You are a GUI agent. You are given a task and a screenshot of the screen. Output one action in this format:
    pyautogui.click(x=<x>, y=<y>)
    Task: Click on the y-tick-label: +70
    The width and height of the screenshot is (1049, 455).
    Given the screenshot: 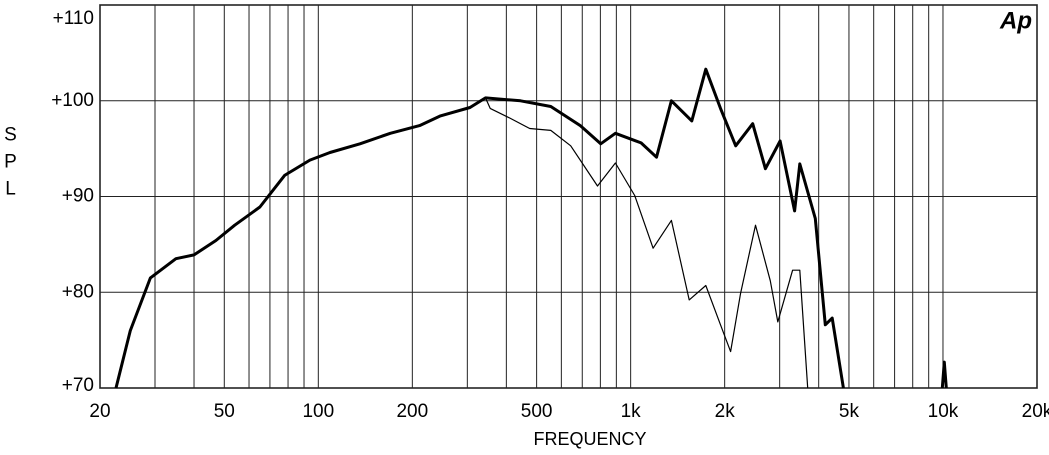 What is the action you would take?
    pyautogui.click(x=78, y=385)
    